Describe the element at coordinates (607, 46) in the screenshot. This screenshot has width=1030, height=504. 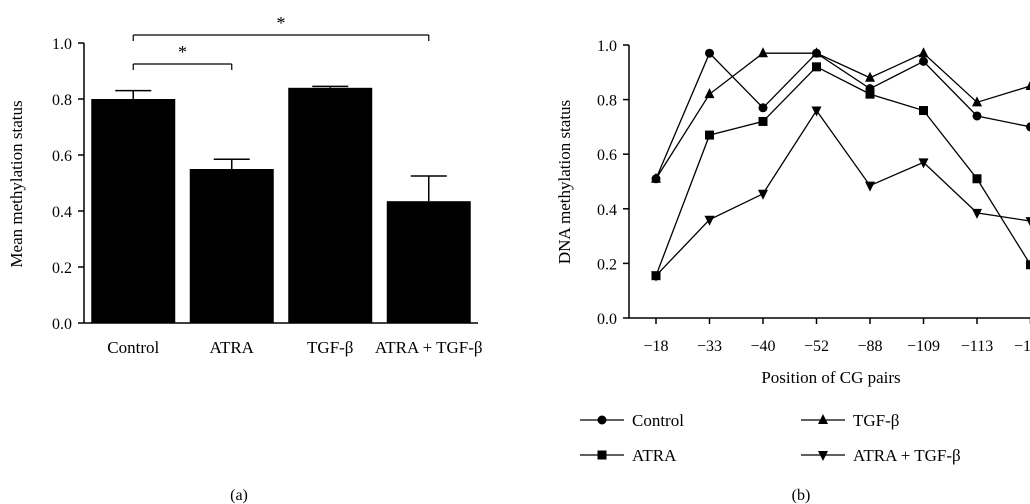
I see `panel-b-y-tick-label: 1.0` at that location.